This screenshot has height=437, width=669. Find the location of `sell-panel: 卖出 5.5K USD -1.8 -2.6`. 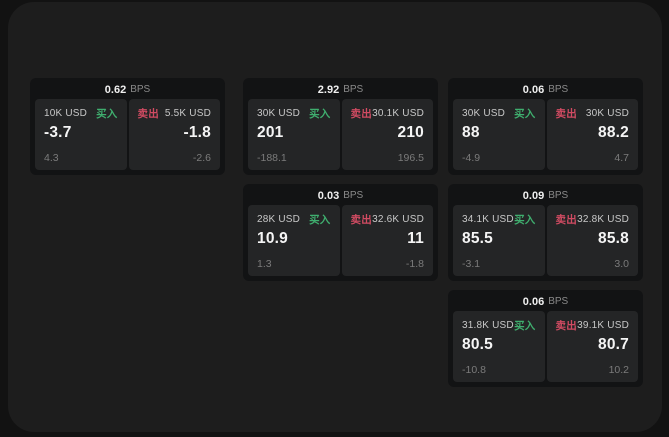

sell-panel: 卖出 5.5K USD -1.8 -2.6 is located at coordinates (174, 134).